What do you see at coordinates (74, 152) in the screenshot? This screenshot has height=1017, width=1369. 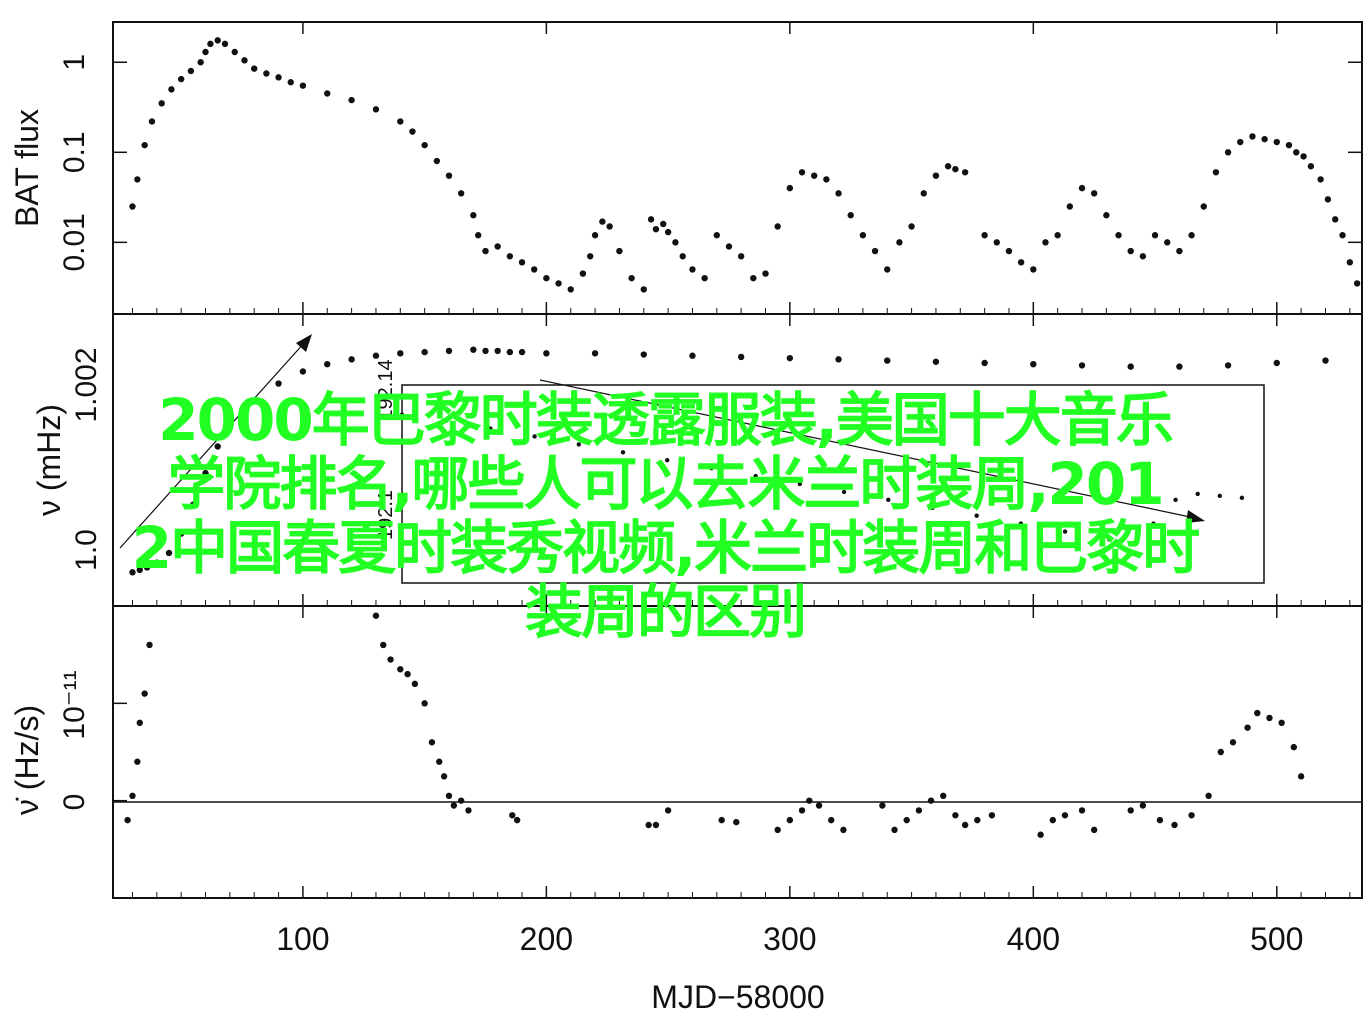 I see `flux-y-tick-label: 0.1` at bounding box center [74, 152].